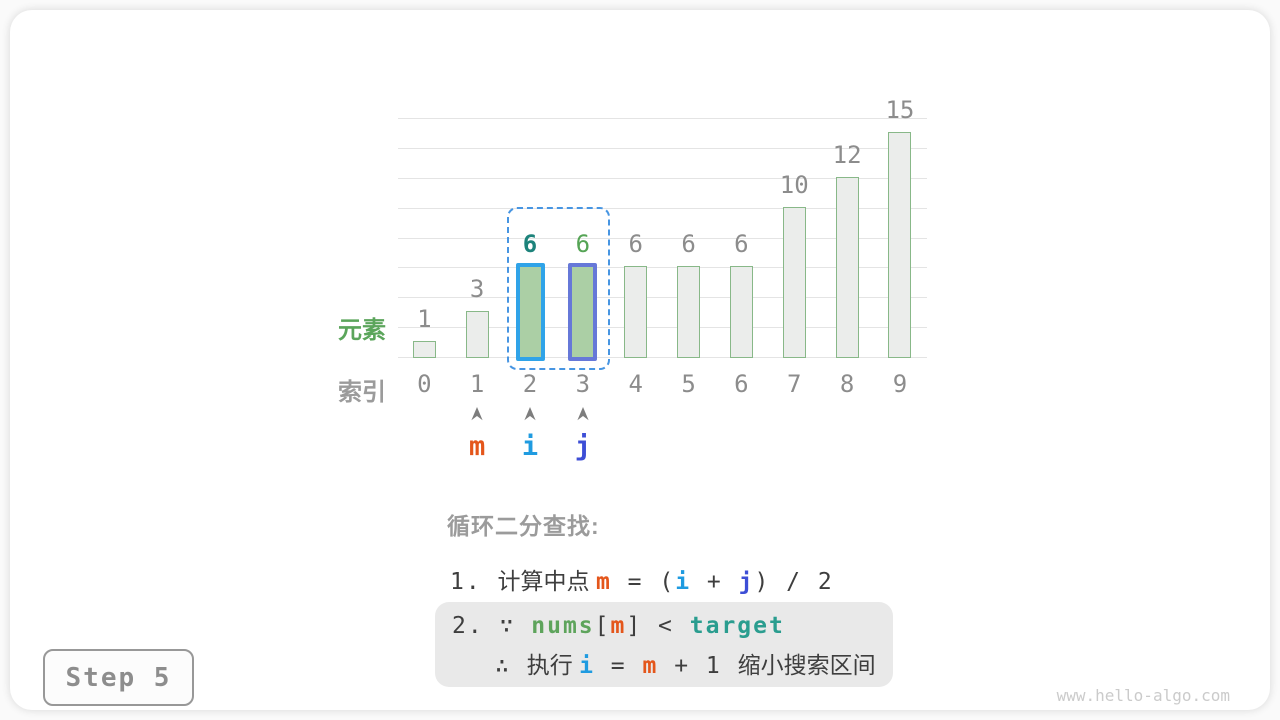  Describe the element at coordinates (737, 626) in the screenshot. I see `text-segment: target` at that location.